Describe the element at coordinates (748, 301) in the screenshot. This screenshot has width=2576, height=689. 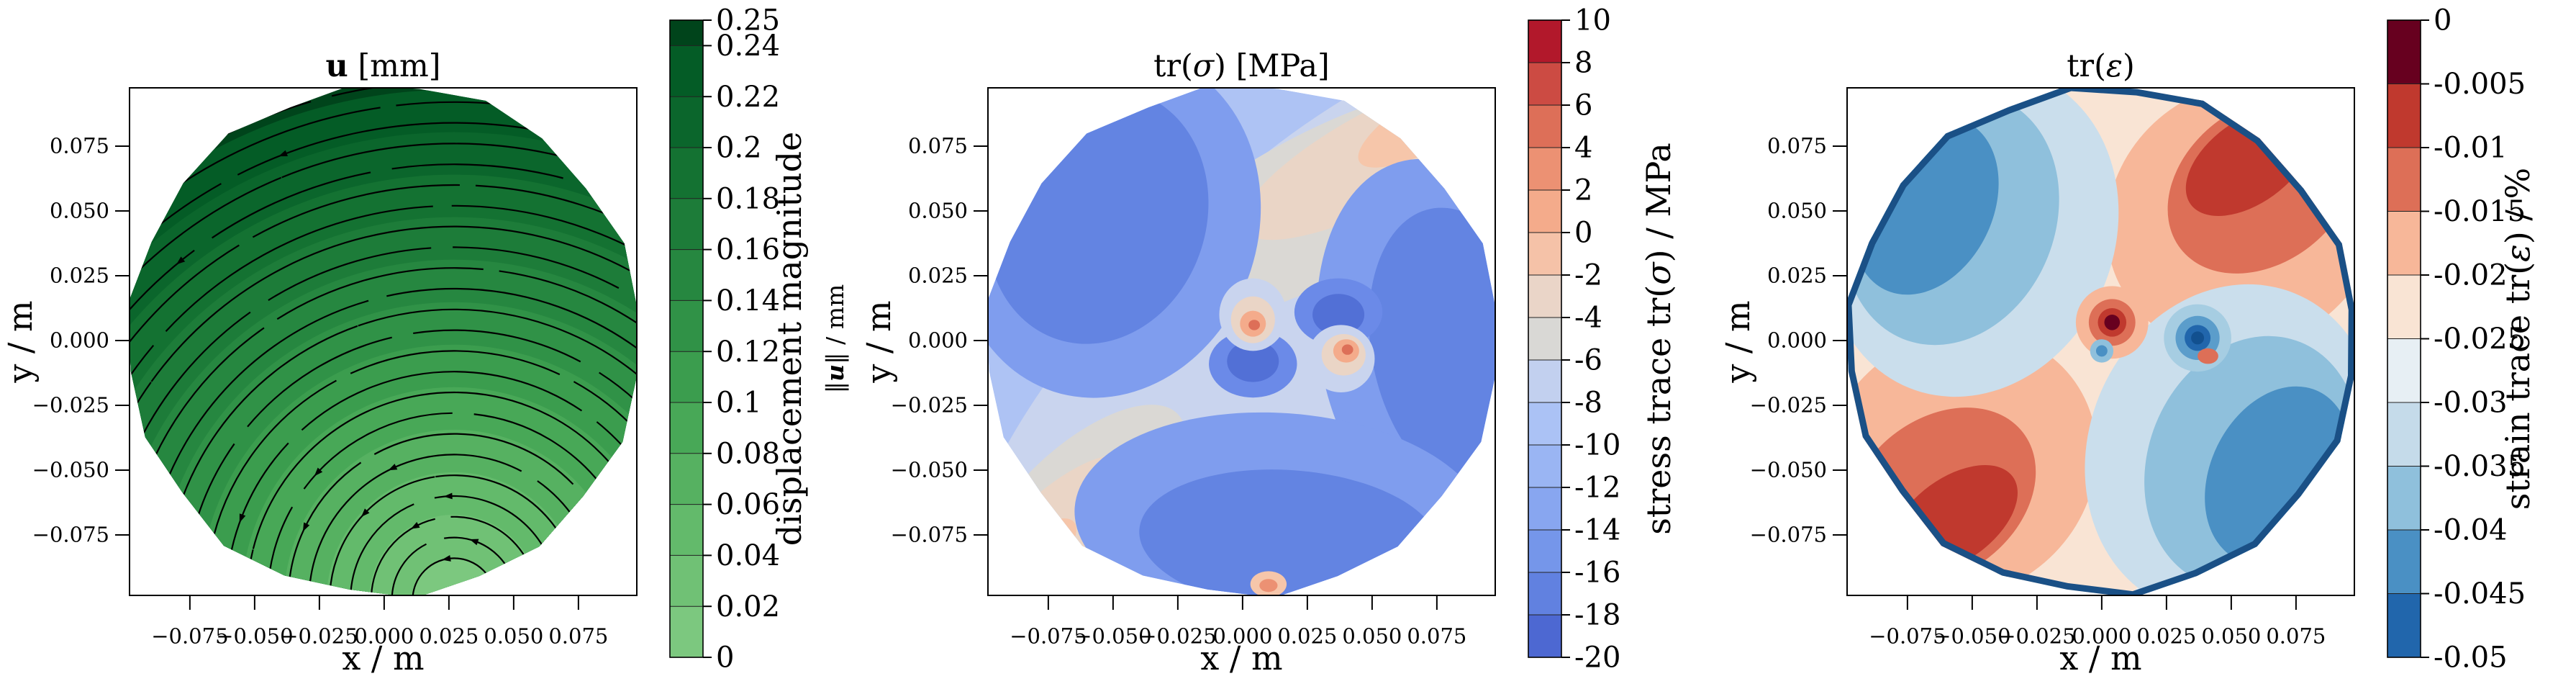
I see `colorbar-tick-label: 0.14` at that location.